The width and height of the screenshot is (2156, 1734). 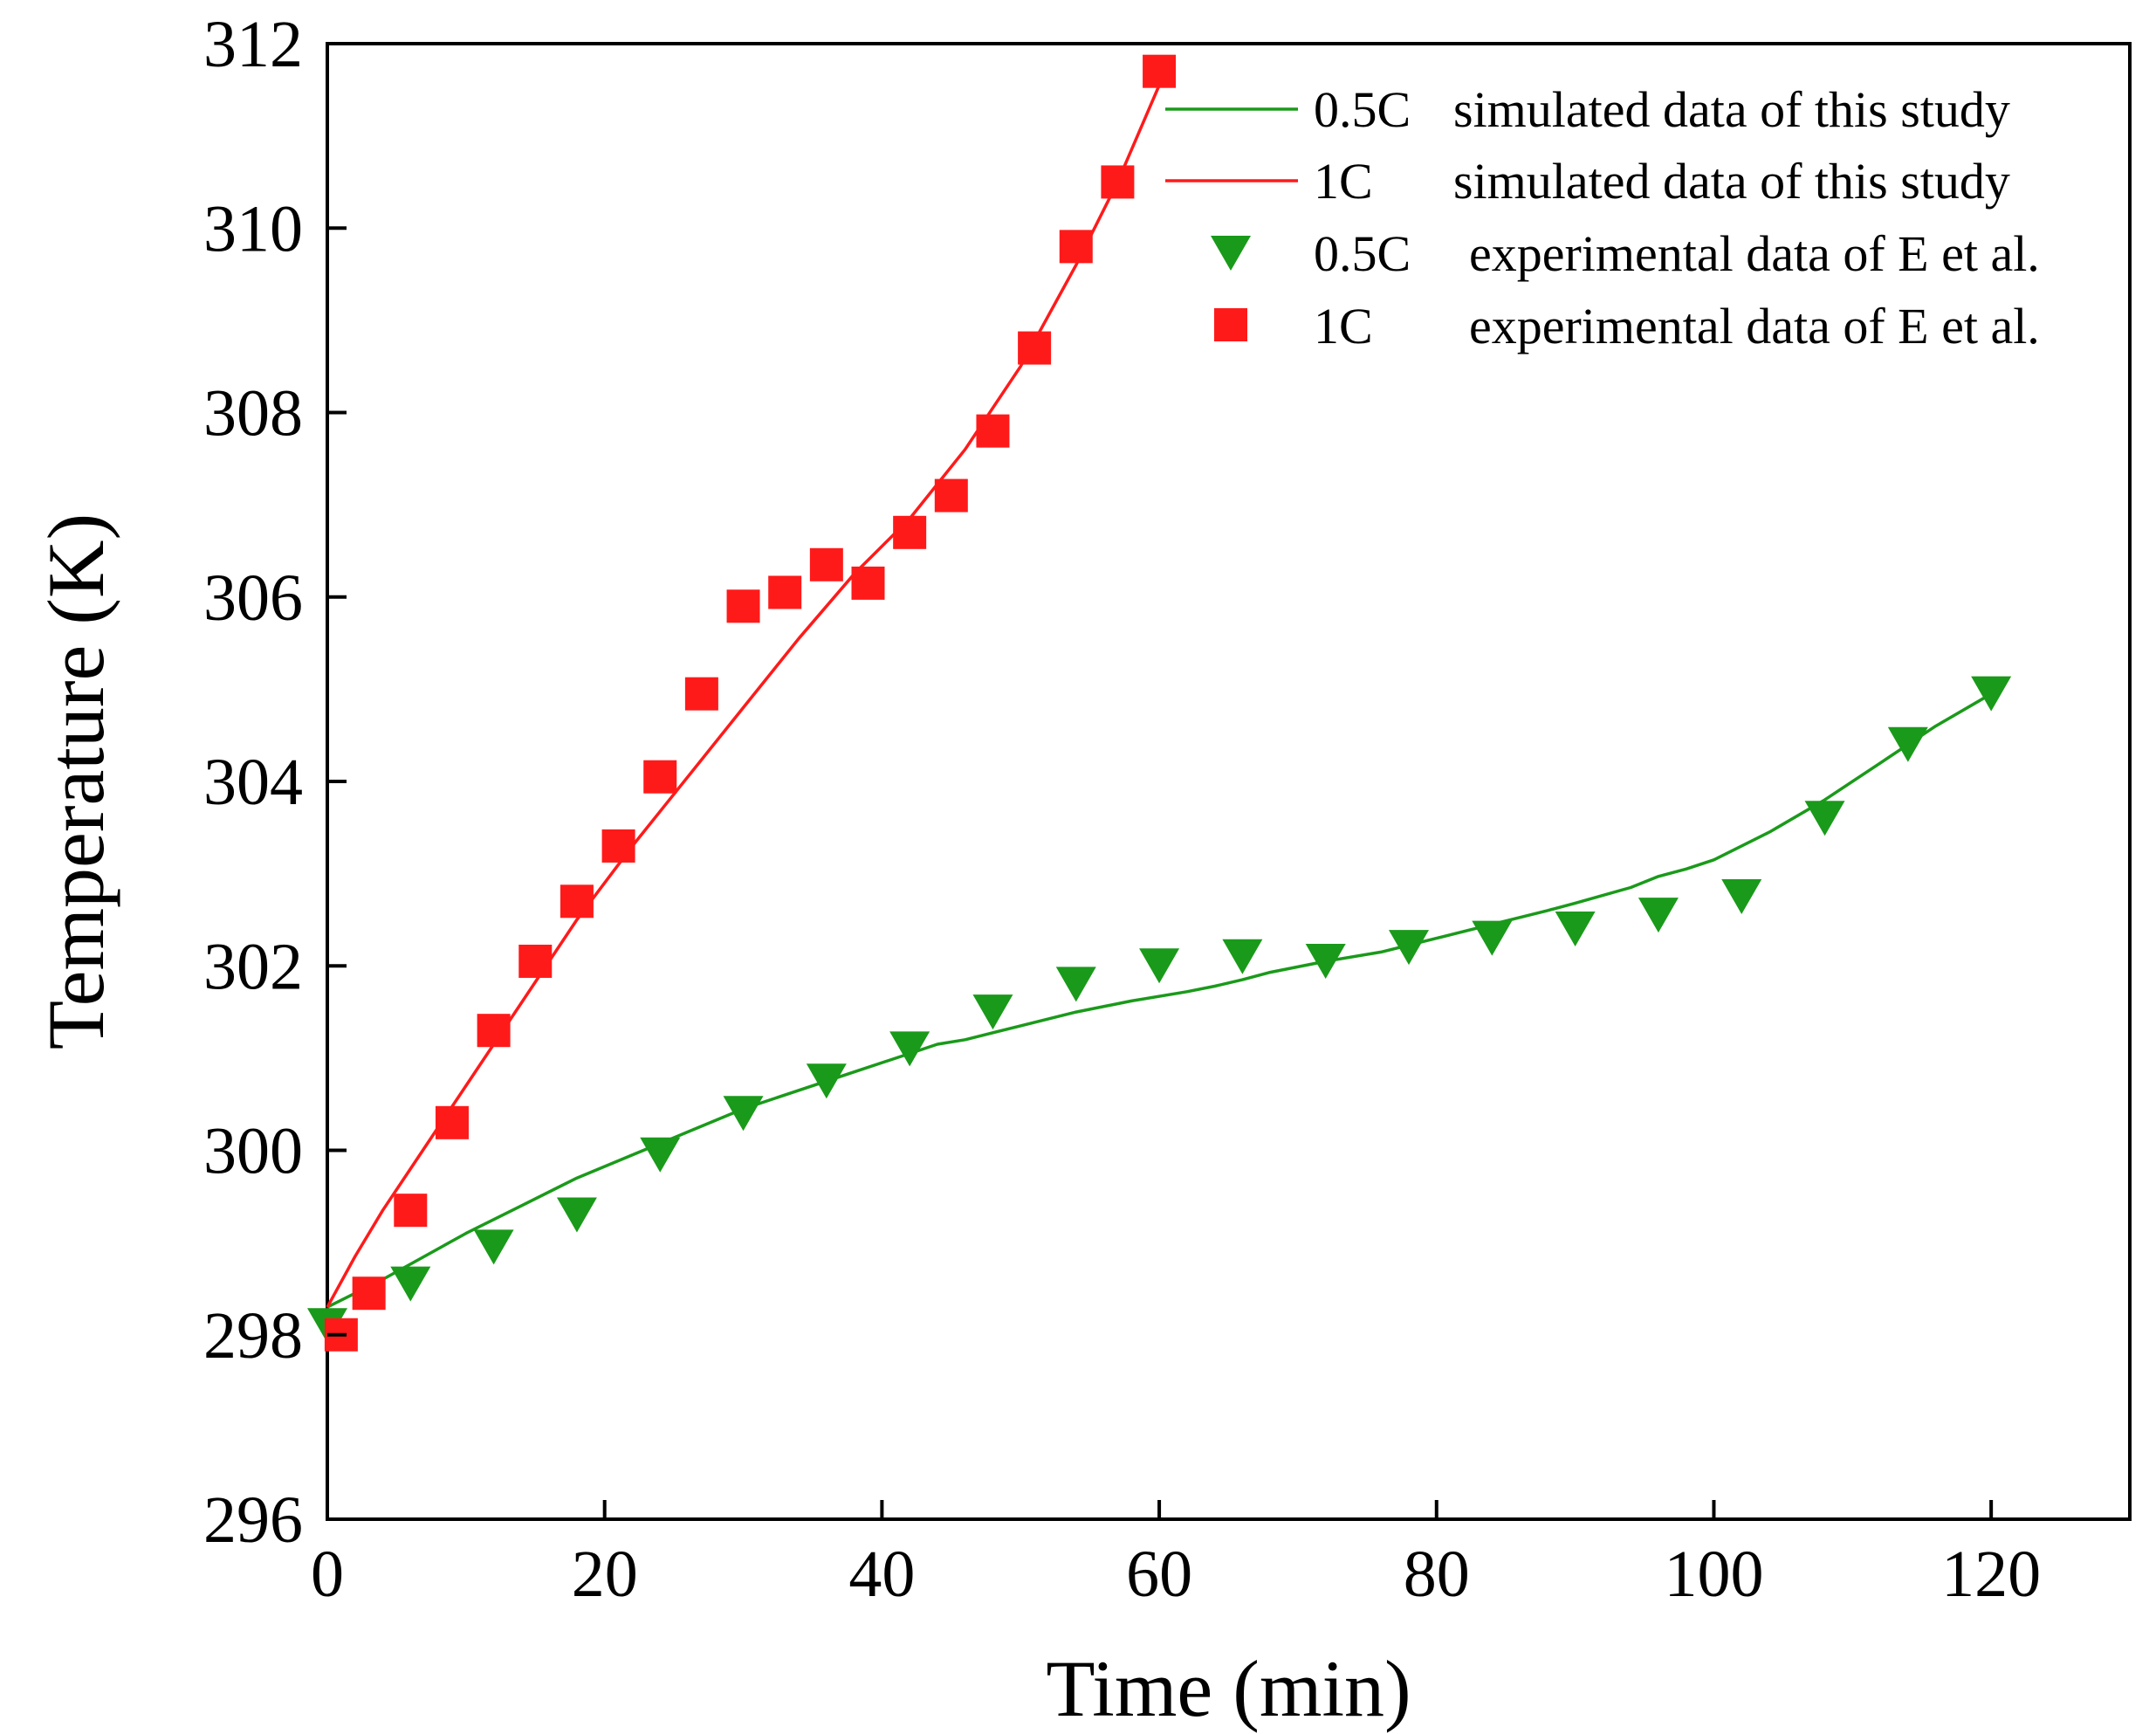 I want to click on x-tick-label: 100, so click(x=1713, y=1574).